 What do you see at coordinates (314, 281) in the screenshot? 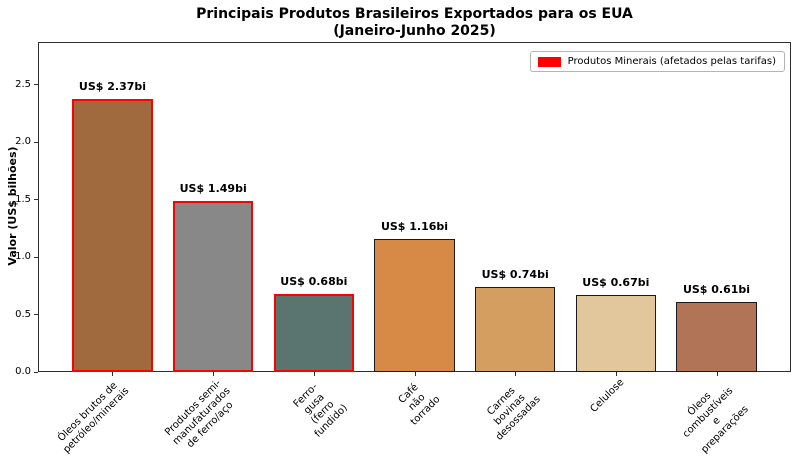
I see `bar-value-label: US$ 0.68bi` at bounding box center [314, 281].